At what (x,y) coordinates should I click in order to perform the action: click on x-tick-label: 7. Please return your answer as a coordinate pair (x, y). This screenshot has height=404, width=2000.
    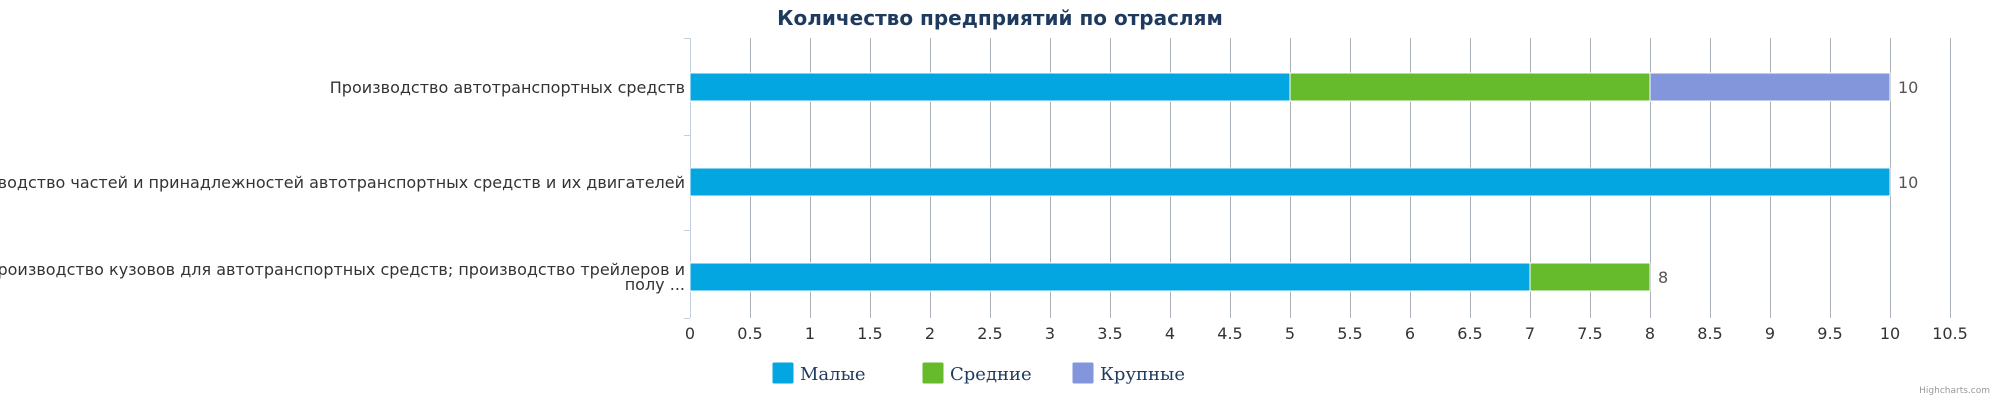
    Looking at the image, I should click on (1530, 333).